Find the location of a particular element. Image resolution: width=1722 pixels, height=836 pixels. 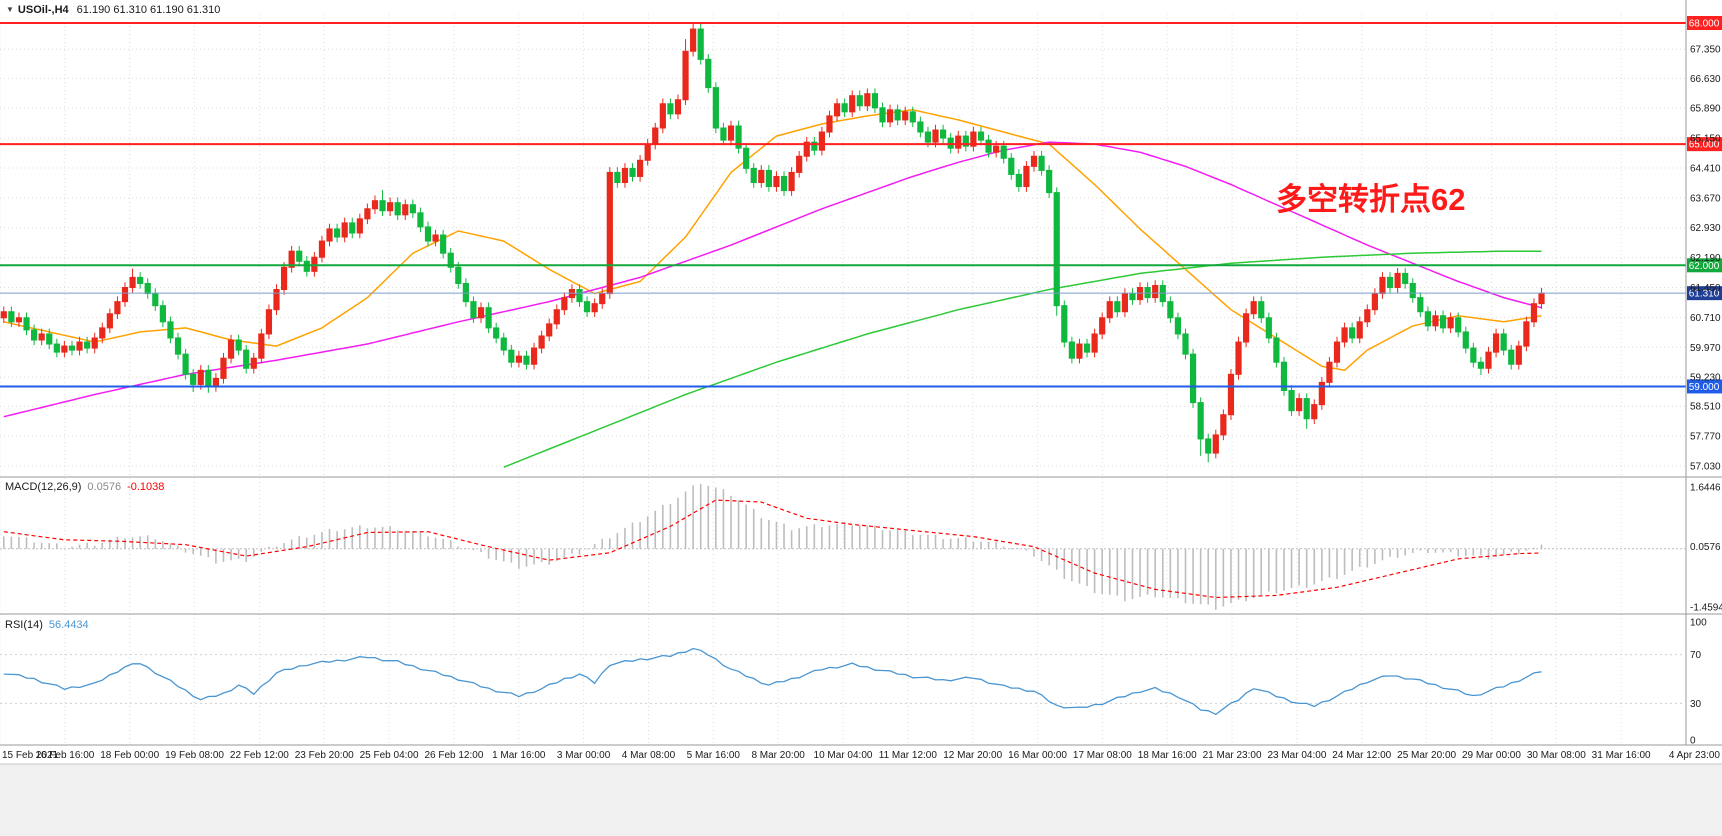

svg-text: 30 Mar 08:00 is located at coordinates (1556, 755).